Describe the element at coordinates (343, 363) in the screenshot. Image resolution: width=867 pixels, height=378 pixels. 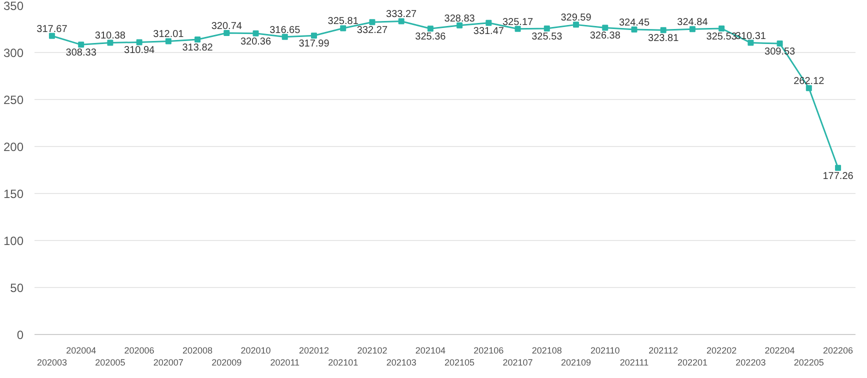
I see `x-tick-label: 202101` at that location.